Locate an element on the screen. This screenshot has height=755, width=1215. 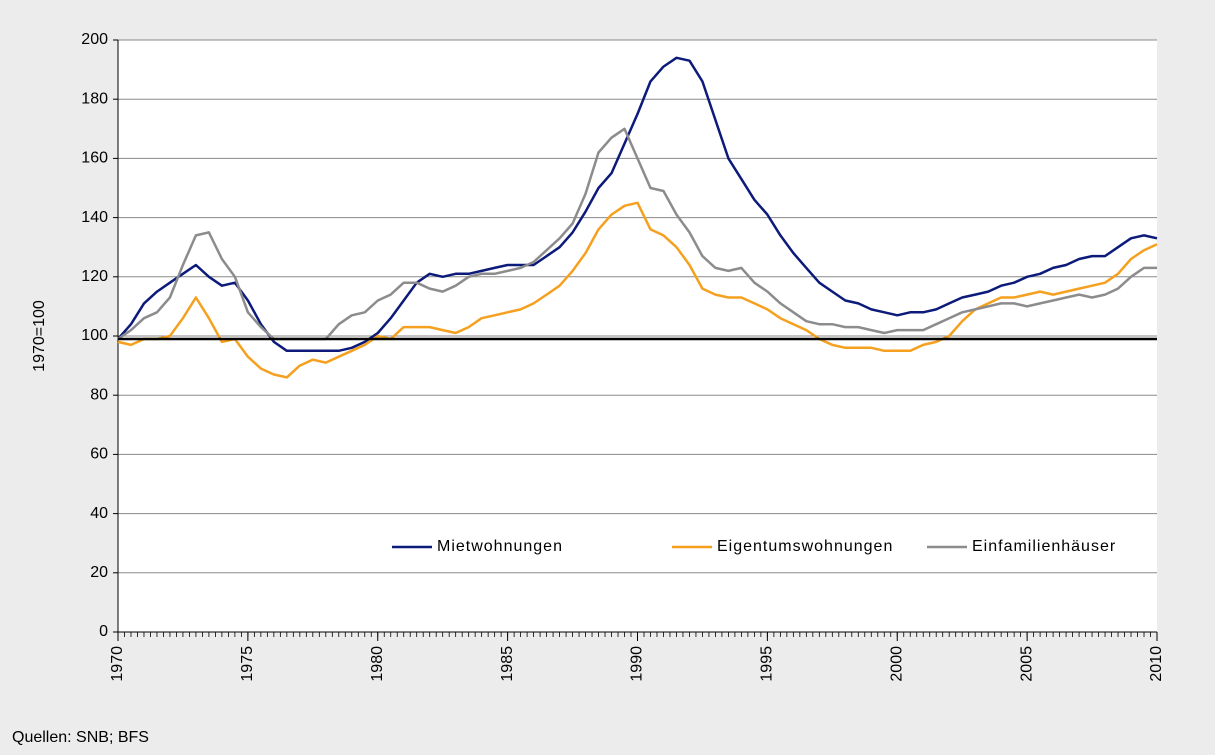
y-tick-label: 160 is located at coordinates (94, 158).